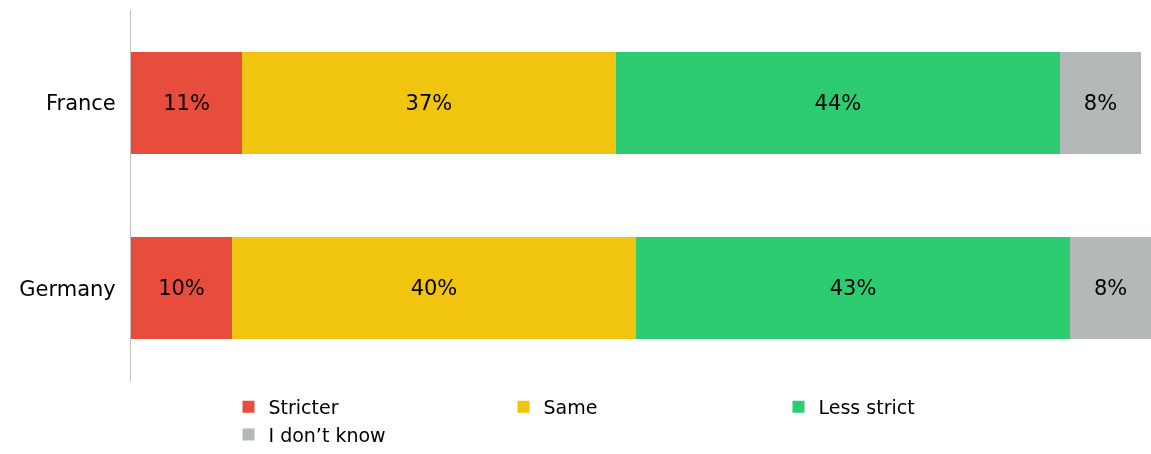 The height and width of the screenshot is (454, 1151). I want to click on legend-label: Stricter, so click(303, 407).